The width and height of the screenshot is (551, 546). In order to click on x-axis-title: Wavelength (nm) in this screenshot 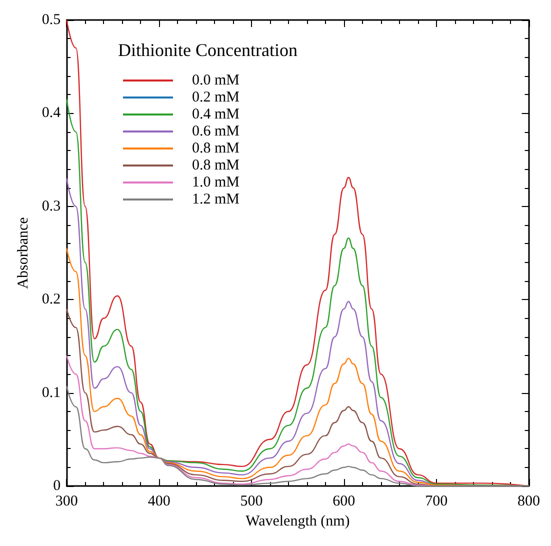, I will do `click(298, 522)`.